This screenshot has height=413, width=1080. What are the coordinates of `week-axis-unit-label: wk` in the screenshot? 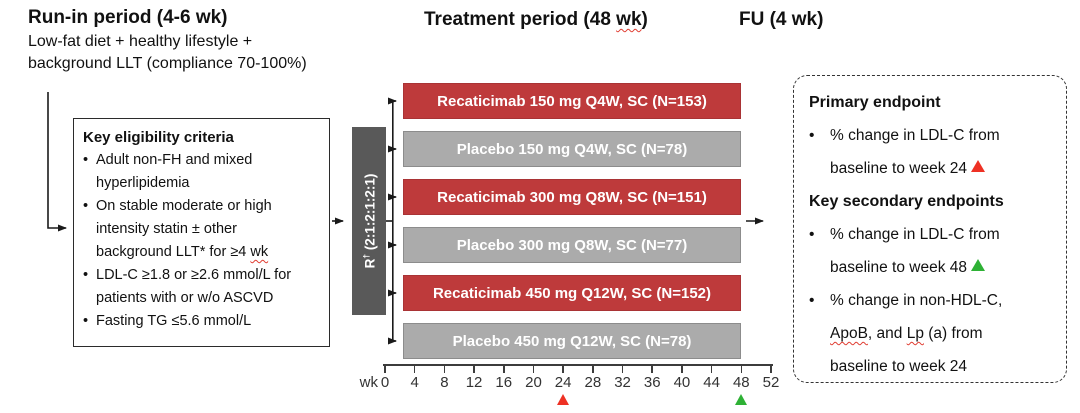 It's located at (368, 382).